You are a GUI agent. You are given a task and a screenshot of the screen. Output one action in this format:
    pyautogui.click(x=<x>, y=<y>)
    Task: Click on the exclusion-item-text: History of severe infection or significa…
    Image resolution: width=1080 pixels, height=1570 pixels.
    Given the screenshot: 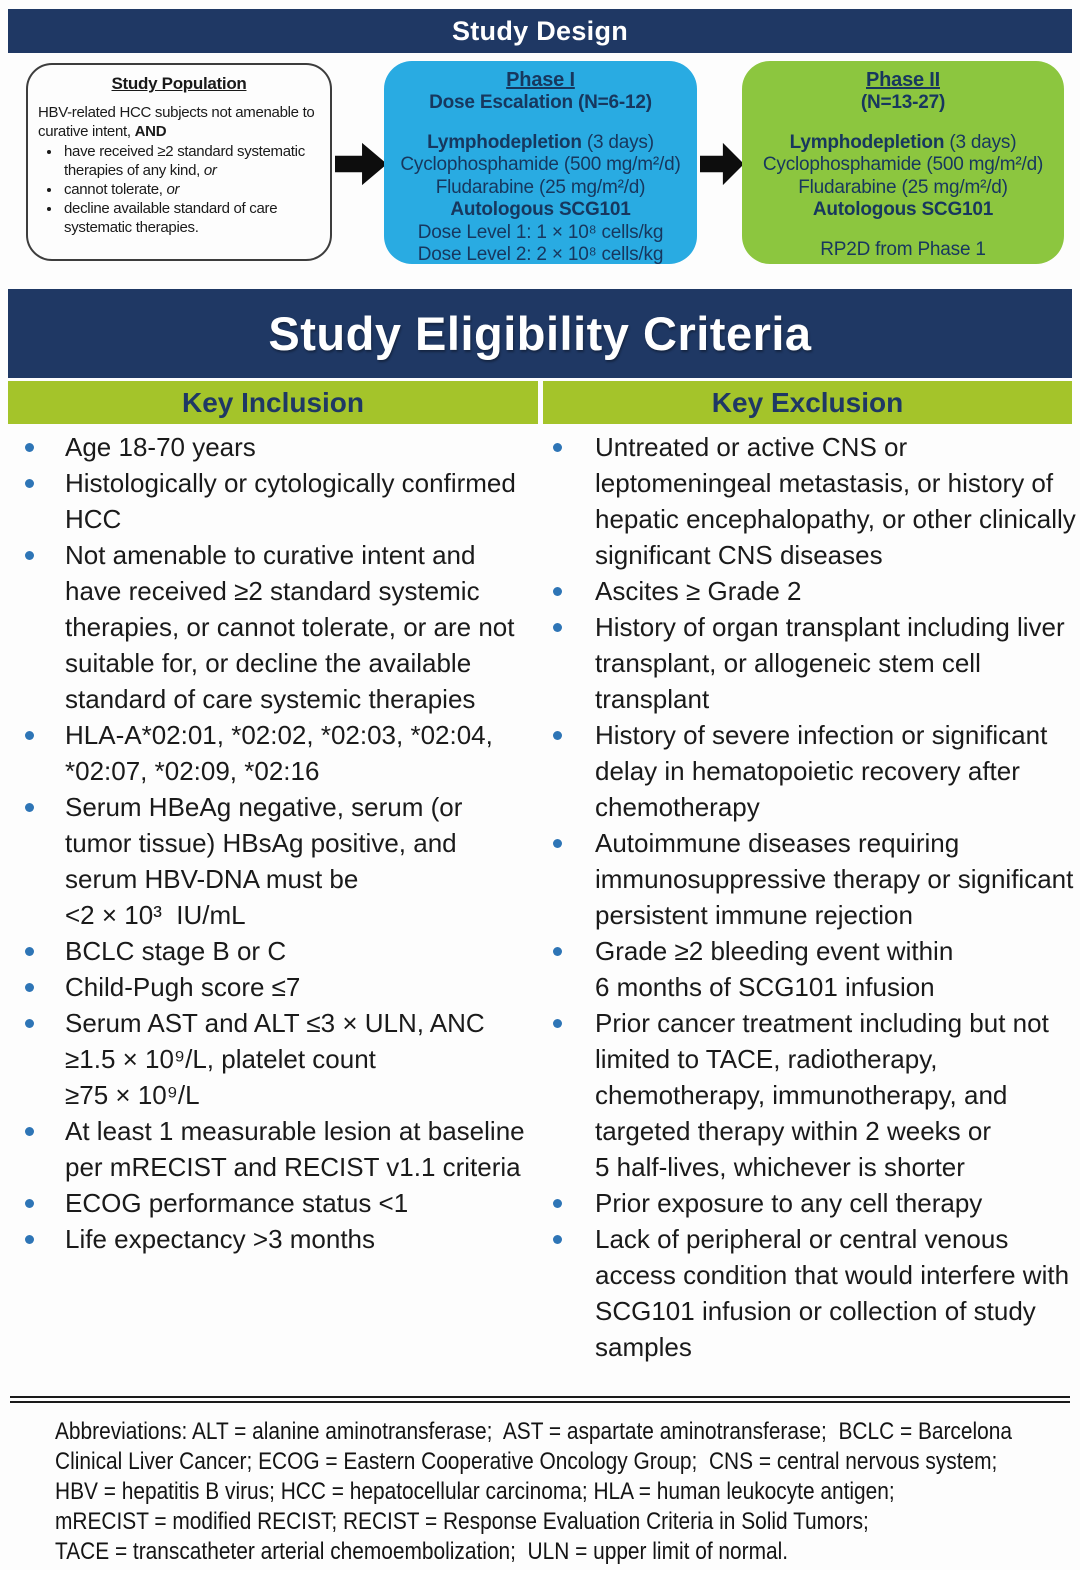 What is the action you would take?
    pyautogui.click(x=825, y=771)
    